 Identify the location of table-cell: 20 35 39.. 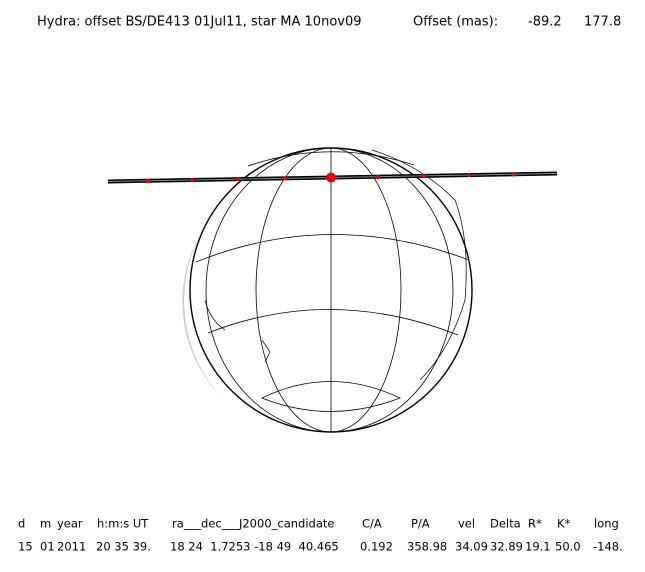
(123, 547).